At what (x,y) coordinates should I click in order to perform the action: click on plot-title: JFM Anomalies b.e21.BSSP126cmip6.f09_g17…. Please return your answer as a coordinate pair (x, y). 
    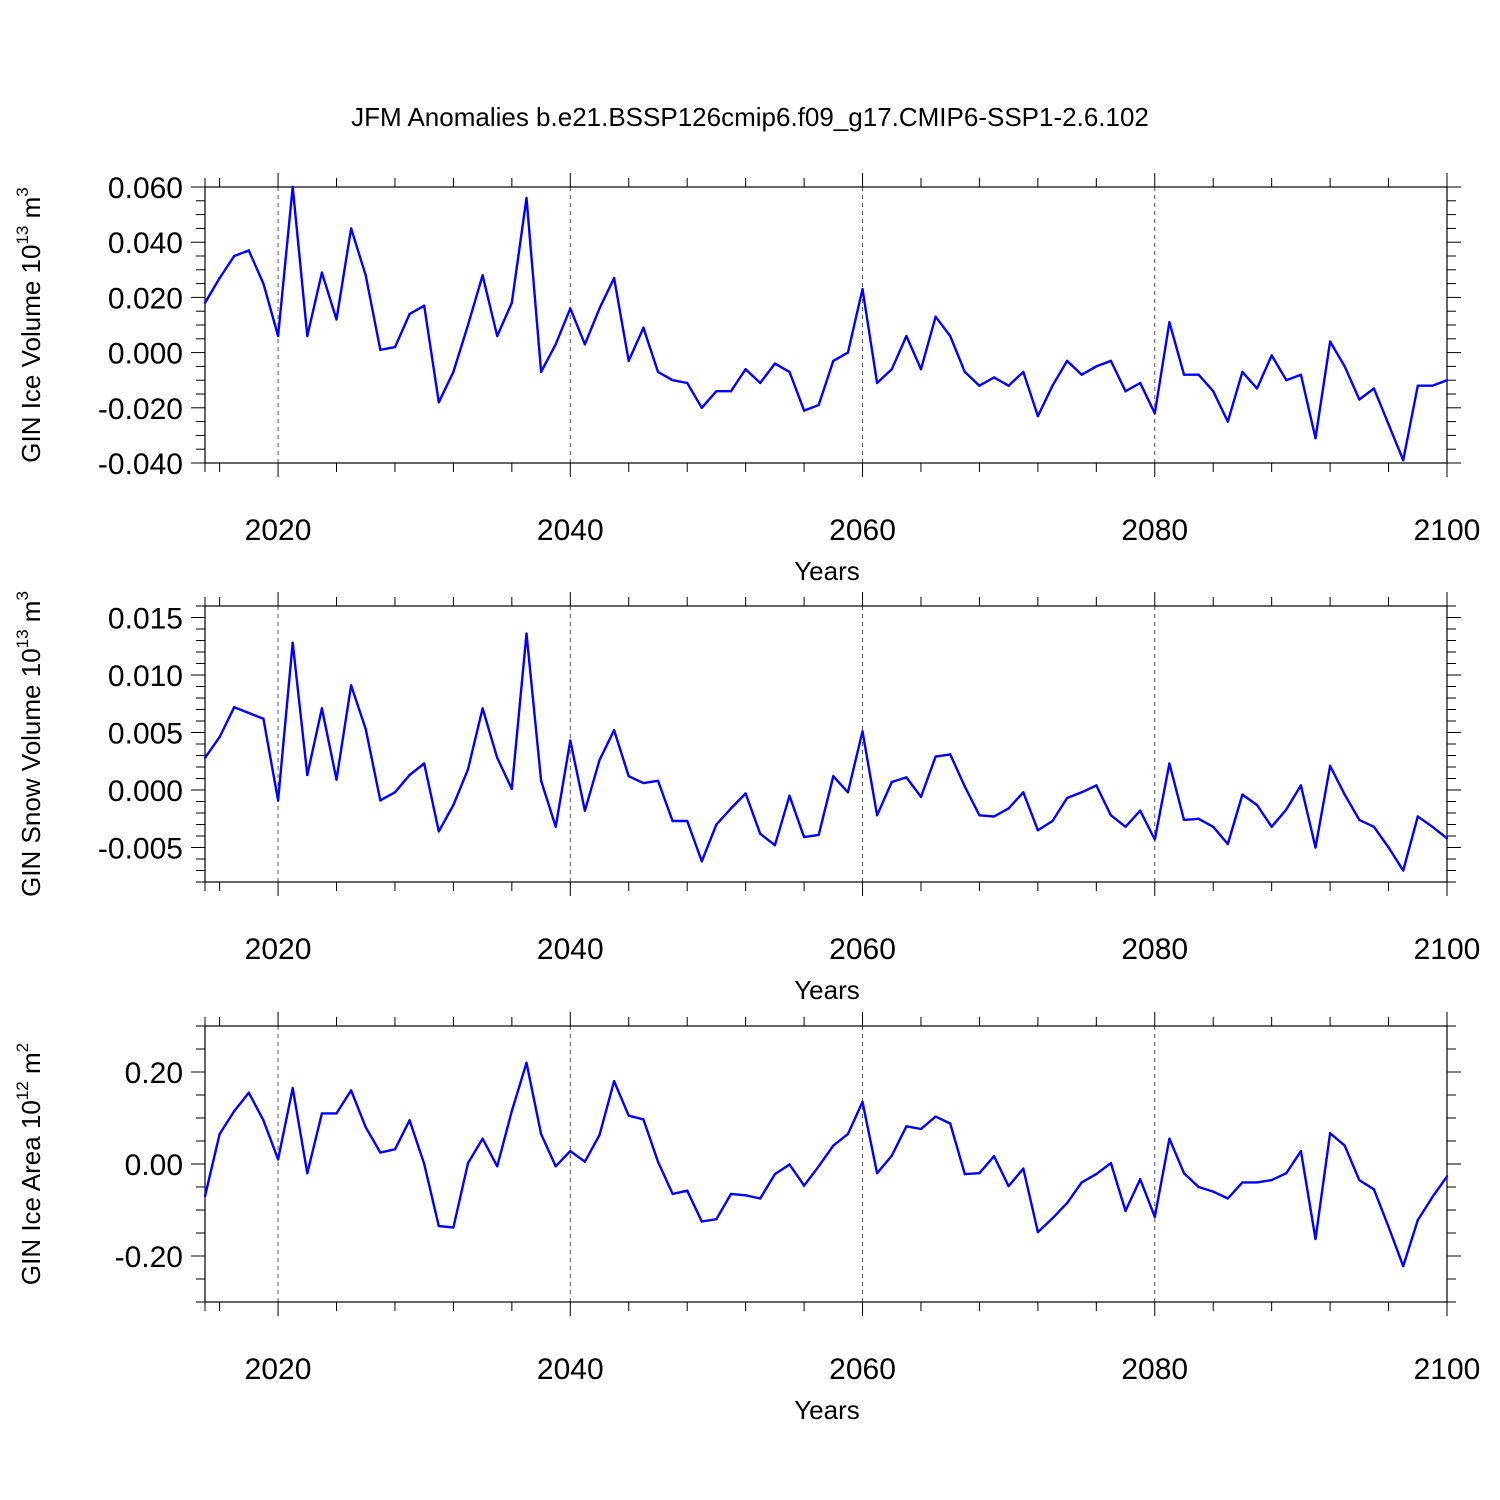
    Looking at the image, I should click on (750, 117).